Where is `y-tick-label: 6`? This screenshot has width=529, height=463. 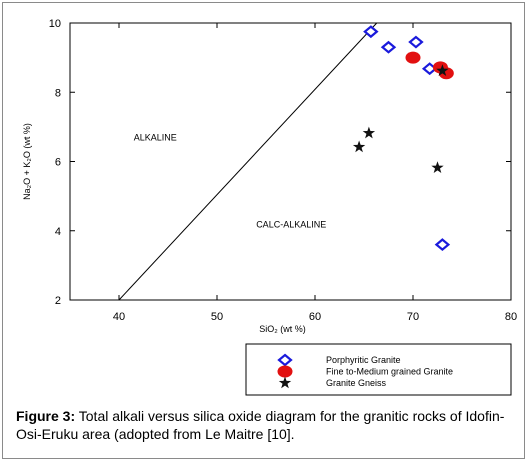 y-tick-label: 6 is located at coordinates (58, 163).